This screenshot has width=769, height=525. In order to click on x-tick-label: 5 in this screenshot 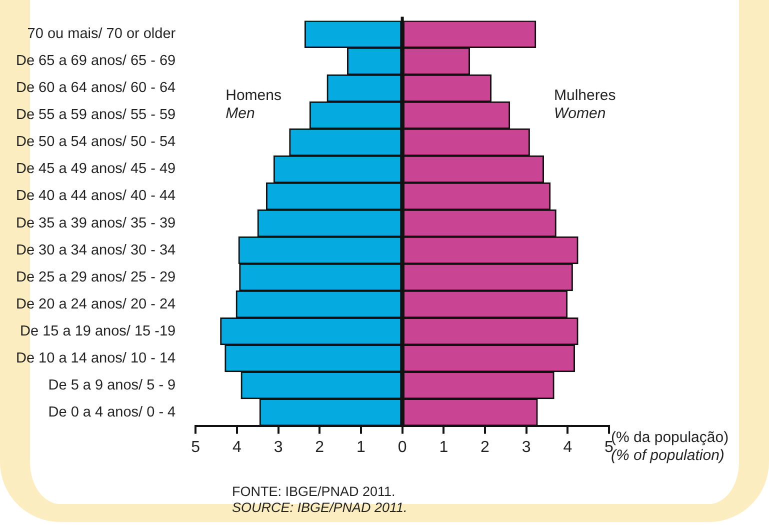, I will do `click(195, 447)`.